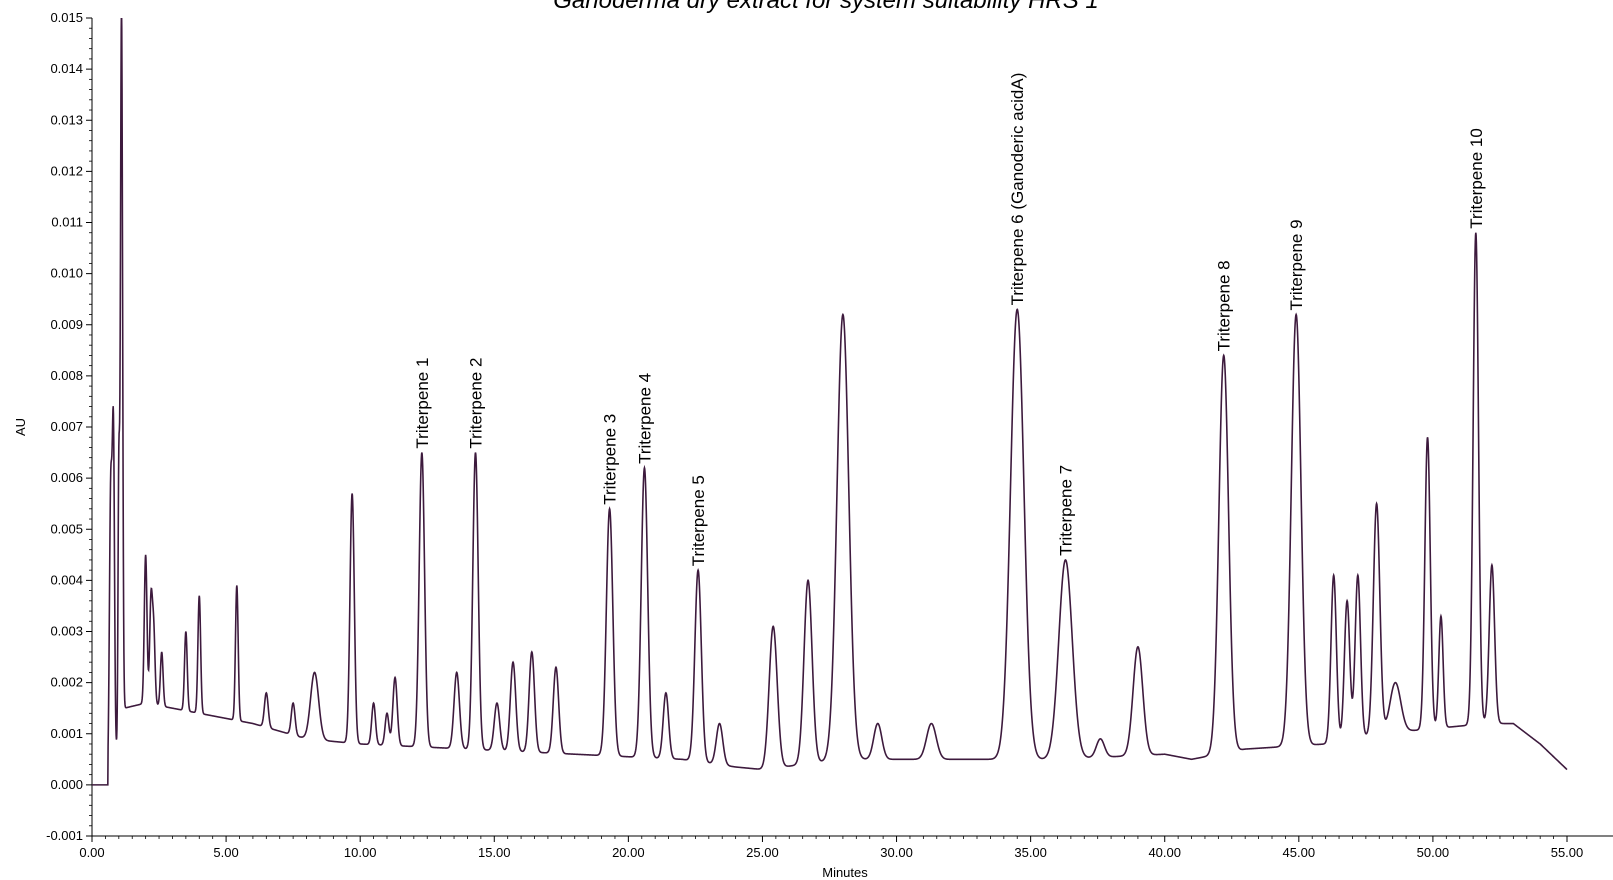  What do you see at coordinates (645, 418) in the screenshot?
I see `peak-label: Triterpene 4` at bounding box center [645, 418].